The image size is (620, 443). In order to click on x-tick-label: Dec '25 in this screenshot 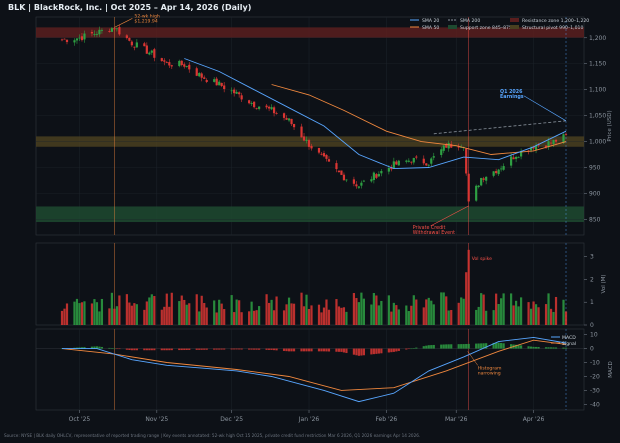, I will do `click(231, 419)`.